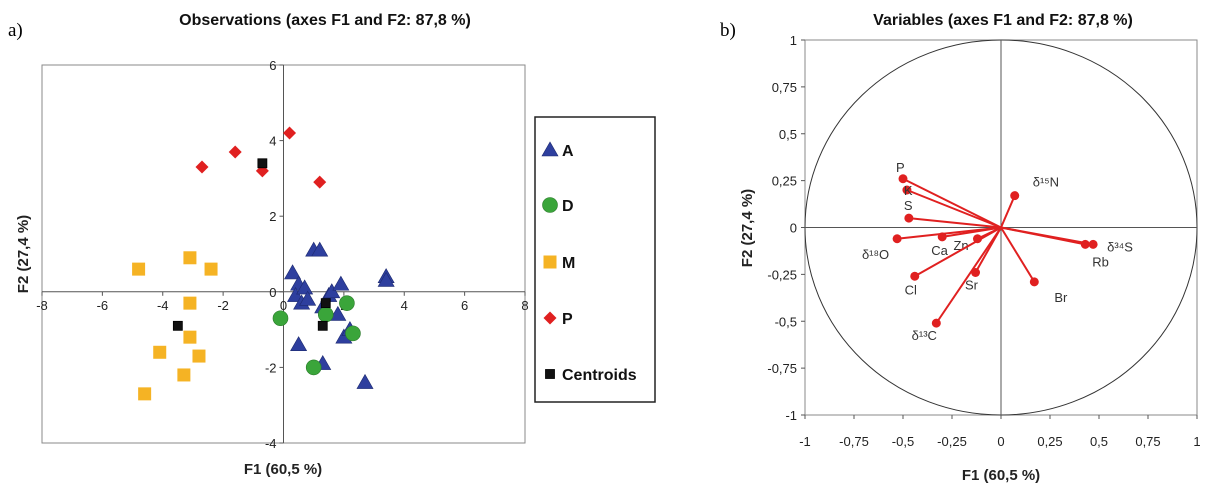 The height and width of the screenshot is (487, 1208). Describe the element at coordinates (599, 375) in the screenshot. I see `legend-label-centroids: Centroids` at that location.